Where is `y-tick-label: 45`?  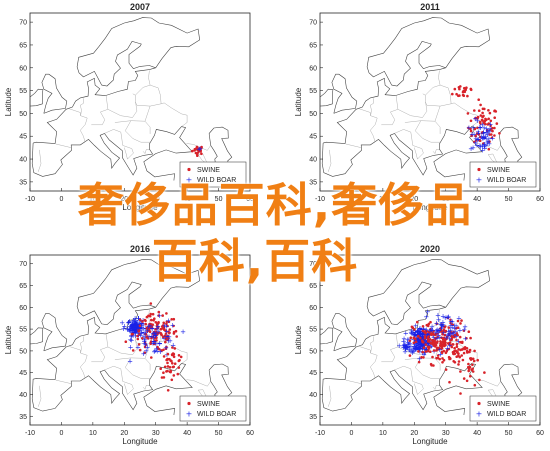 y-tick-label: 45 is located at coordinates (313, 137).